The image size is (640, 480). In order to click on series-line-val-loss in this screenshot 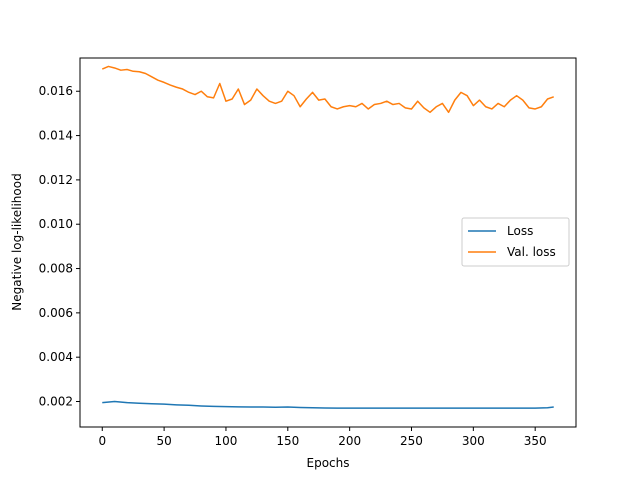, I will do `click(327, 89)`.